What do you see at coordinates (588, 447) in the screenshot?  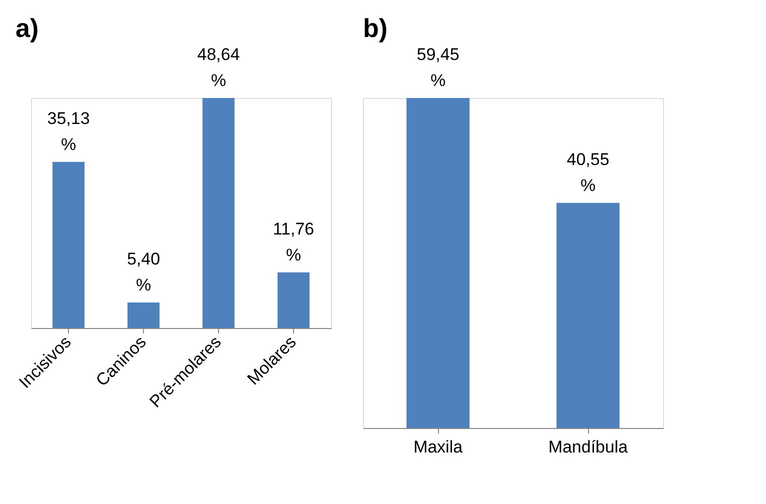 I see `x-tick-label: Mandíbula` at bounding box center [588, 447].